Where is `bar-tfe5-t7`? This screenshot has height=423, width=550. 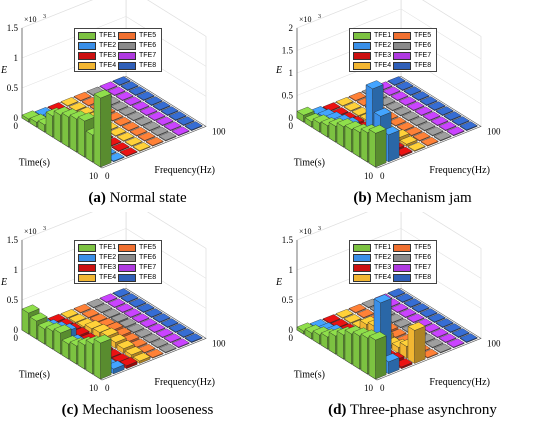 bar-tfe5-t7 is located at coordinates (138, 131).